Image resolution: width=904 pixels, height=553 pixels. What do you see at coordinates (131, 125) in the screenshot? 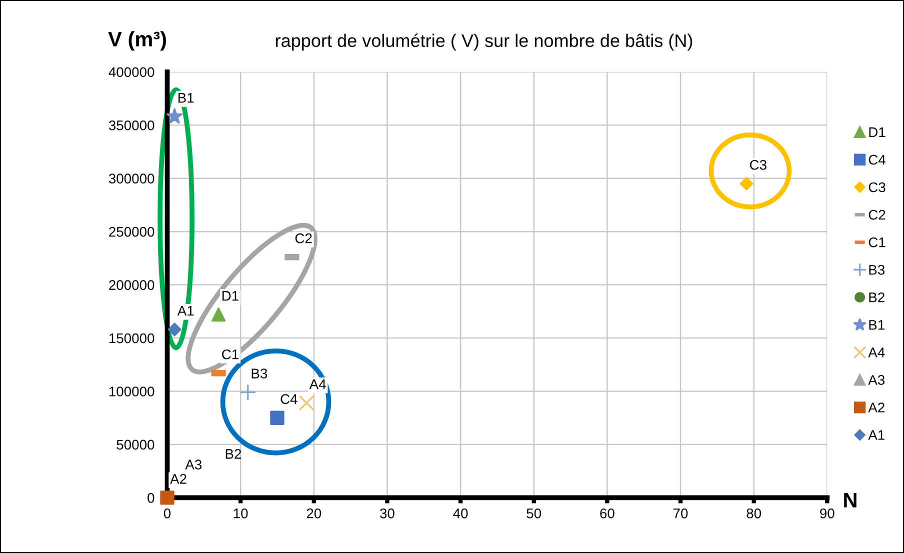
I see `y-tick-label: 350000` at bounding box center [131, 125].